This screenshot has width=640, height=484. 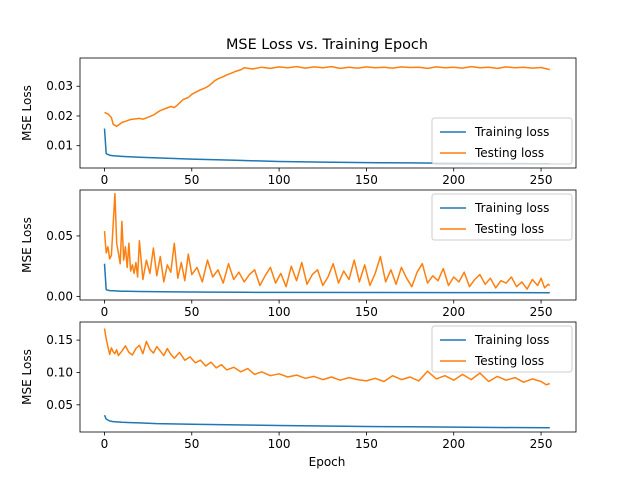 What do you see at coordinates (327, 462) in the screenshot?
I see `x-axis-label: Epoch` at bounding box center [327, 462].